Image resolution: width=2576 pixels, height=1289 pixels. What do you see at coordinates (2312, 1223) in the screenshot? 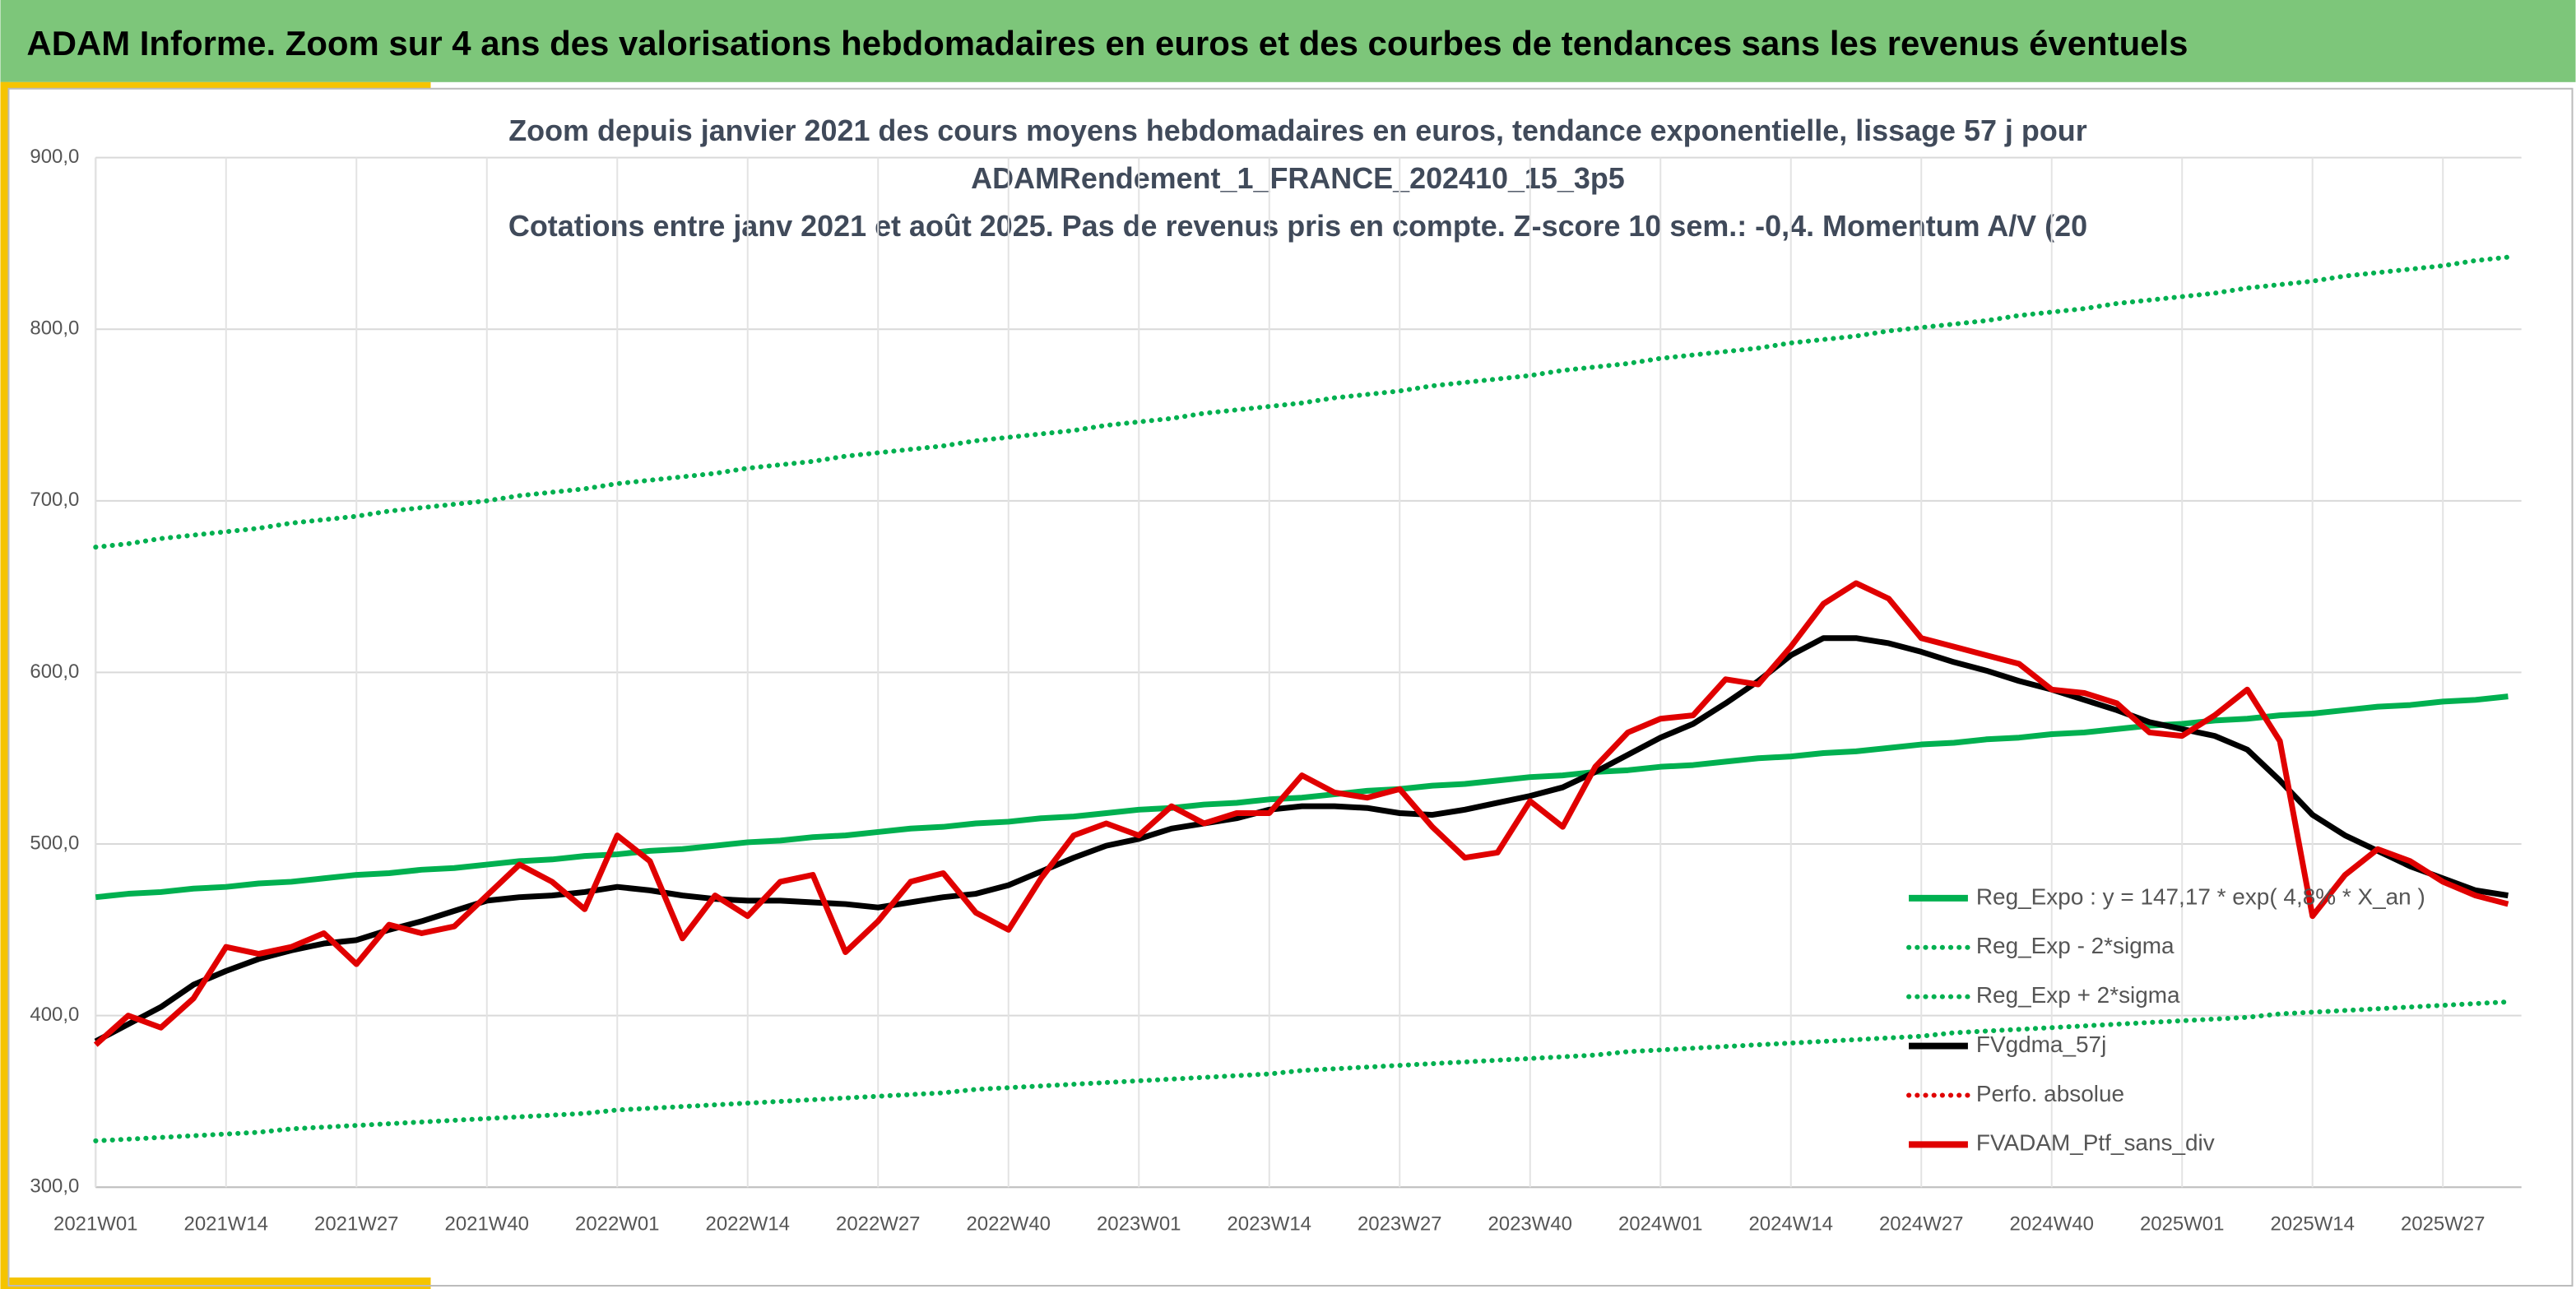
I see `x-tick-label: 2025W14` at bounding box center [2312, 1223].